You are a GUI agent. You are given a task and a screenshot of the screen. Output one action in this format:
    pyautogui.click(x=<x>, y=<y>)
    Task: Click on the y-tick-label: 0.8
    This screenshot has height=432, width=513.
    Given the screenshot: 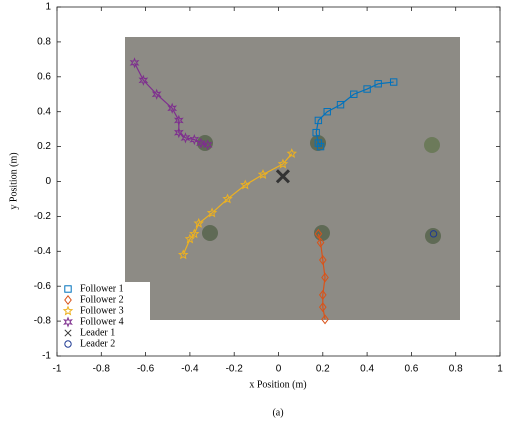 What is the action you would take?
    pyautogui.click(x=44, y=42)
    